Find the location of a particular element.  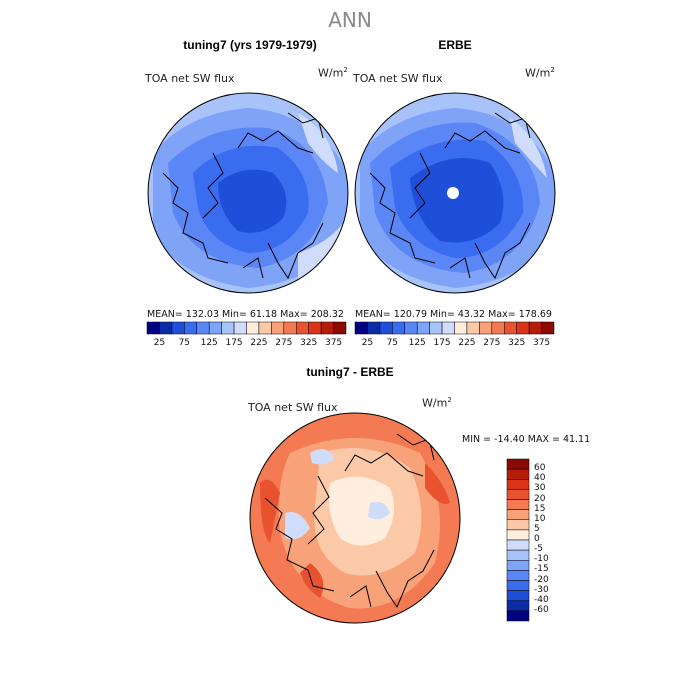

colorbar-tick-label: -15 is located at coordinates (541, 569).